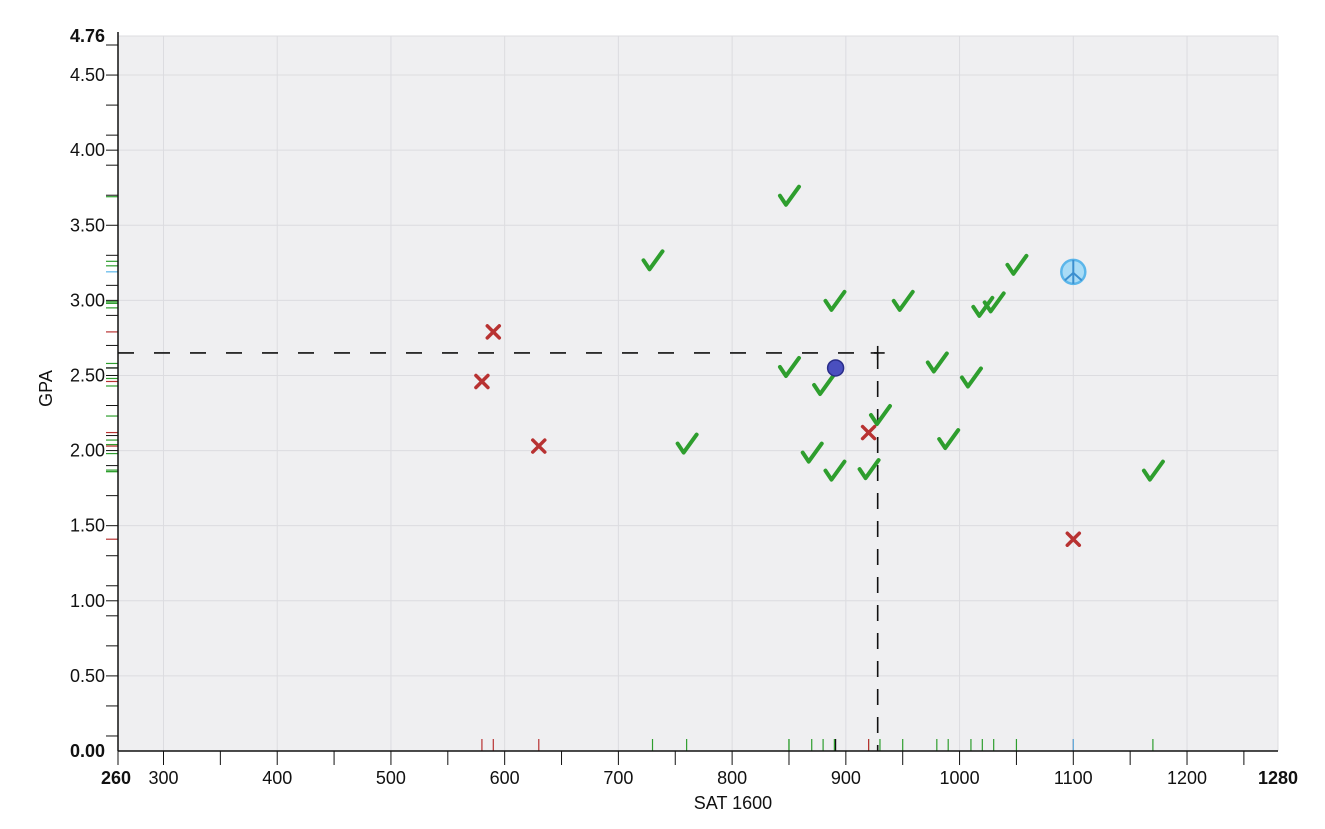  I want to click on you-point, so click(835, 368).